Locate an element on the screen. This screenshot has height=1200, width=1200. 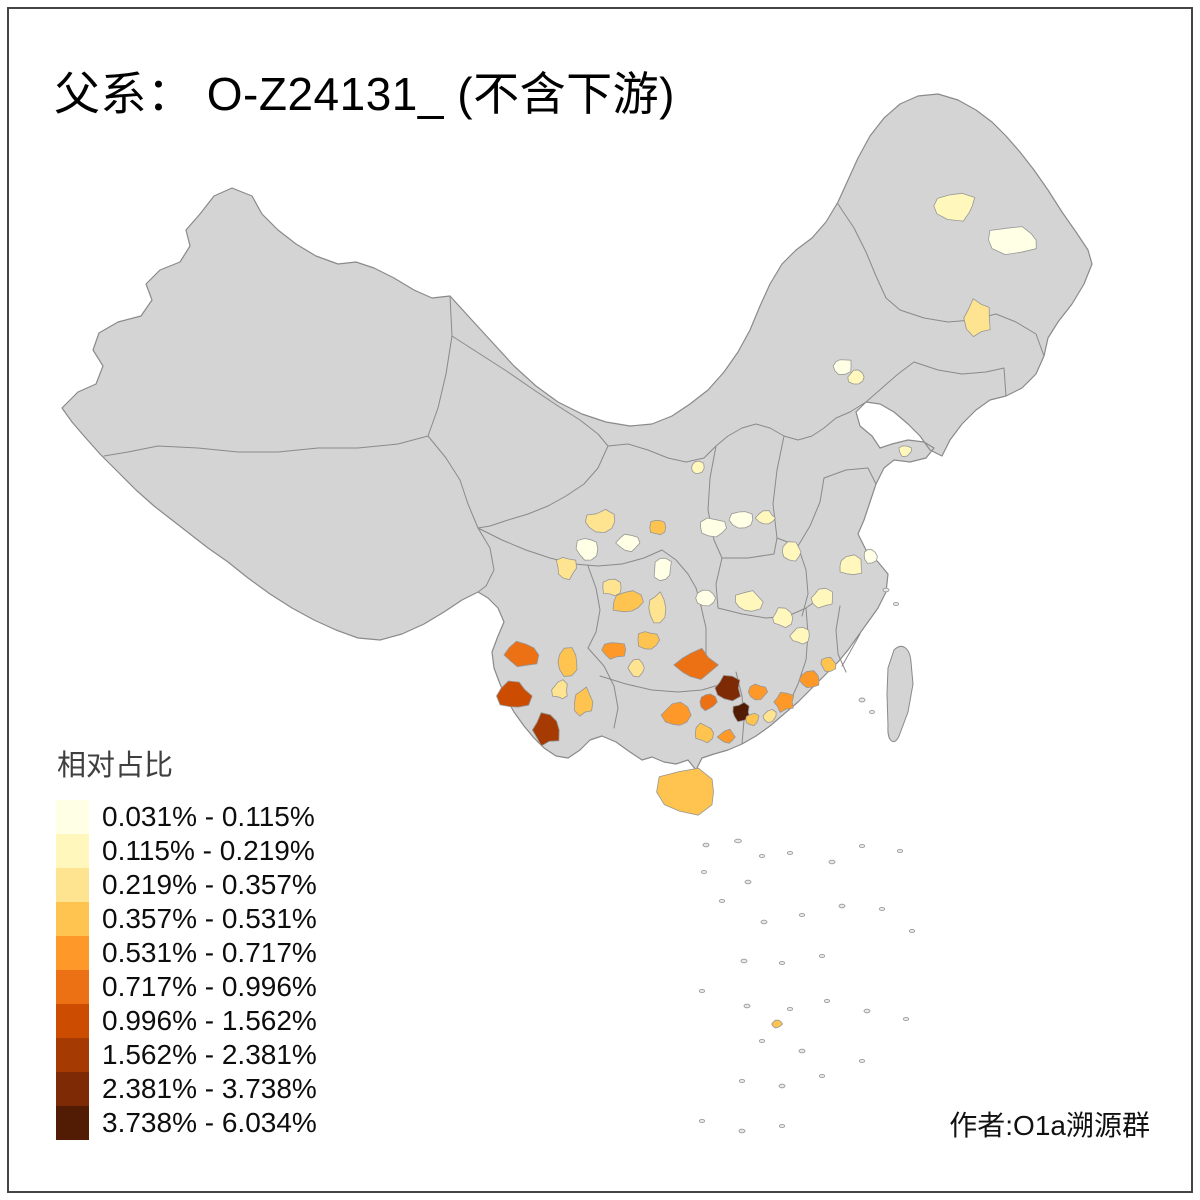
legend-row: 1.562% - 2.381% is located at coordinates (186, 1055).